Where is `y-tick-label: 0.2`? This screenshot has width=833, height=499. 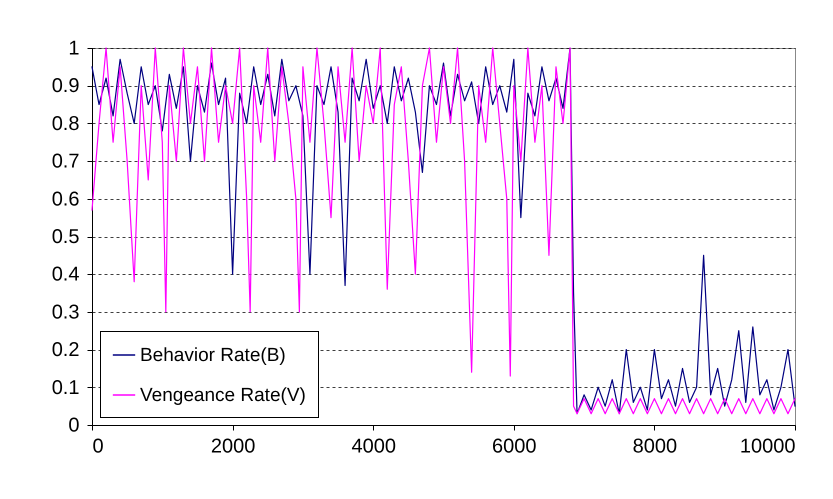
y-tick-label: 0.2 is located at coordinates (66, 350).